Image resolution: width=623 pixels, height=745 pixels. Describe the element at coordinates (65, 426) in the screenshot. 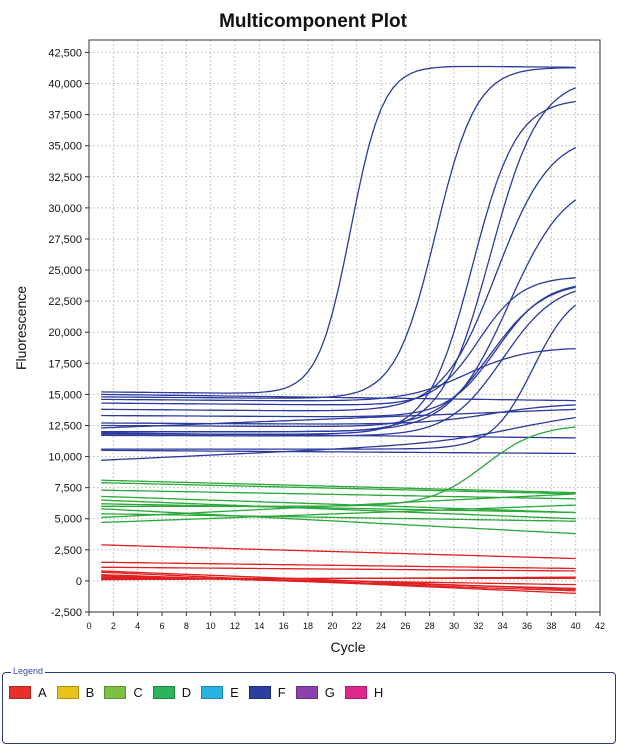

I see `y-tick-label: 12,500` at that location.